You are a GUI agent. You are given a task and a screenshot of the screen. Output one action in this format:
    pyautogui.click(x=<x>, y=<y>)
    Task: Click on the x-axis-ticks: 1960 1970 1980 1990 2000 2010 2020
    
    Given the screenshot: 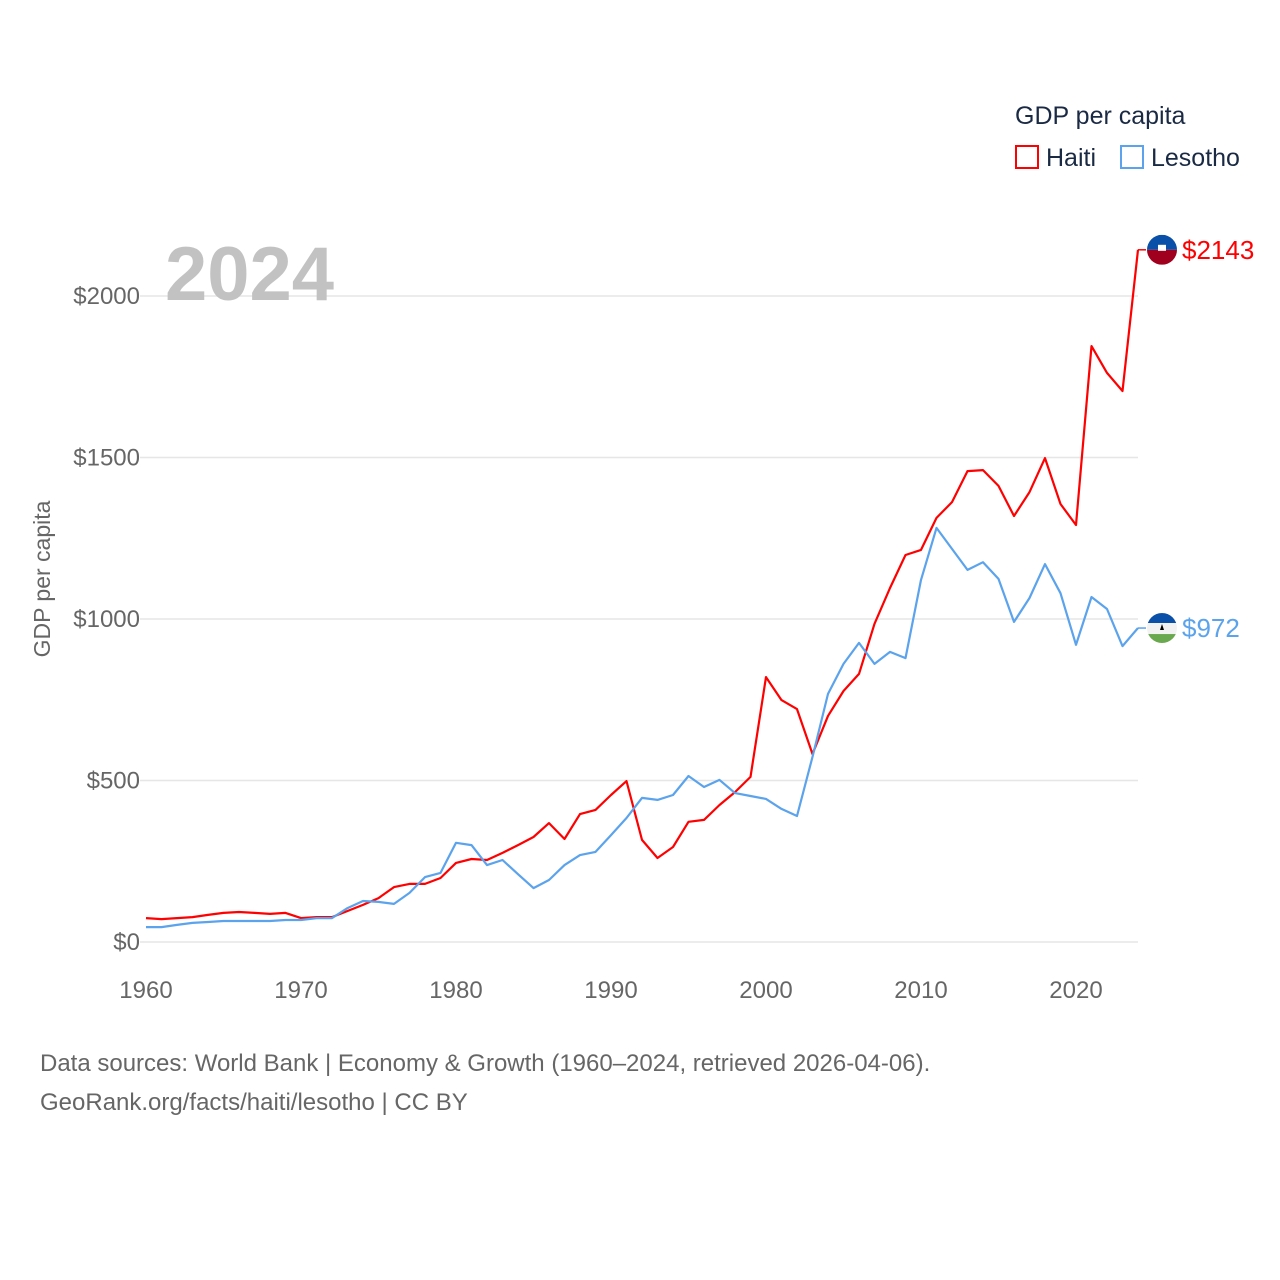 What is the action you would take?
    pyautogui.click(x=610, y=990)
    